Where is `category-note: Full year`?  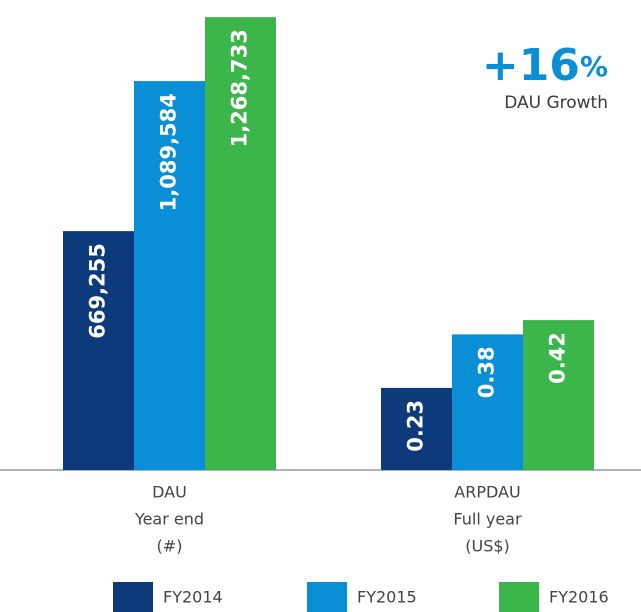 category-note: Full year is located at coordinates (487, 519).